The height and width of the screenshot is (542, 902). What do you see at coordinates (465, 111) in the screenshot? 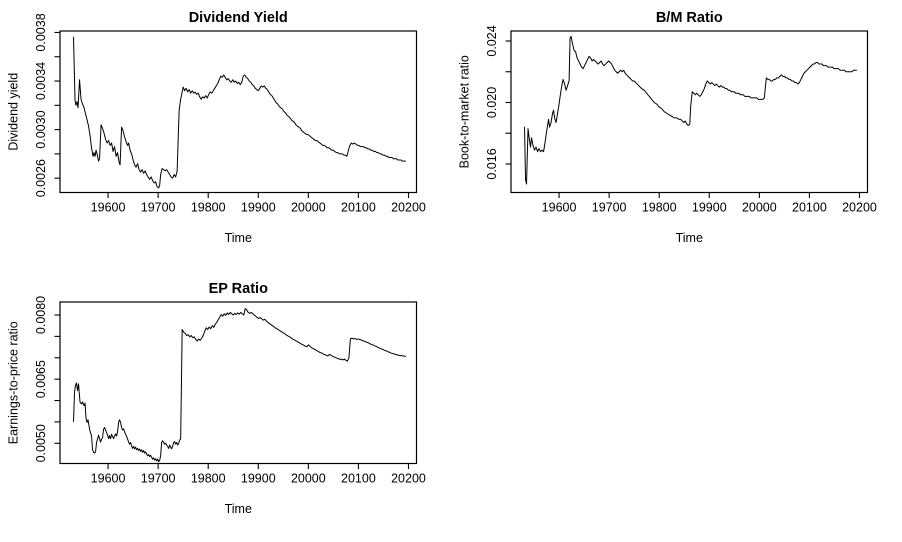
I see `y-axis-label: Book-to-market ratio` at bounding box center [465, 111].